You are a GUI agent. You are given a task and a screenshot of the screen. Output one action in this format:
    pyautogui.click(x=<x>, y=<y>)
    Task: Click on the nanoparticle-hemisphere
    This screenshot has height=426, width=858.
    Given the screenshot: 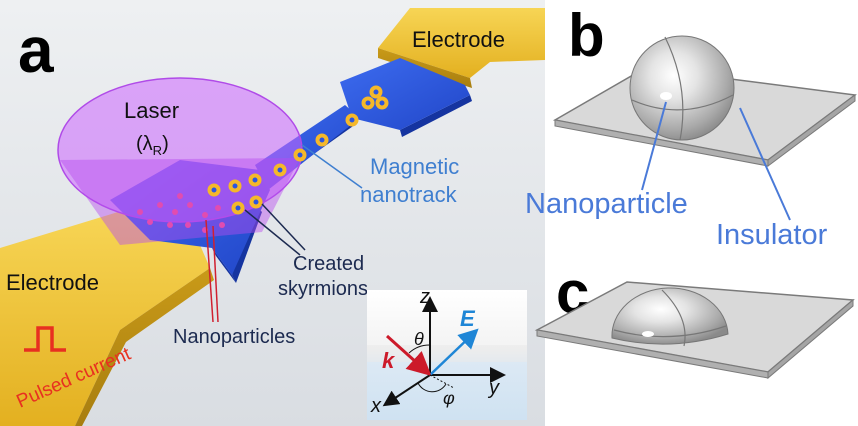 What is the action you would take?
    pyautogui.click(x=670, y=317)
    